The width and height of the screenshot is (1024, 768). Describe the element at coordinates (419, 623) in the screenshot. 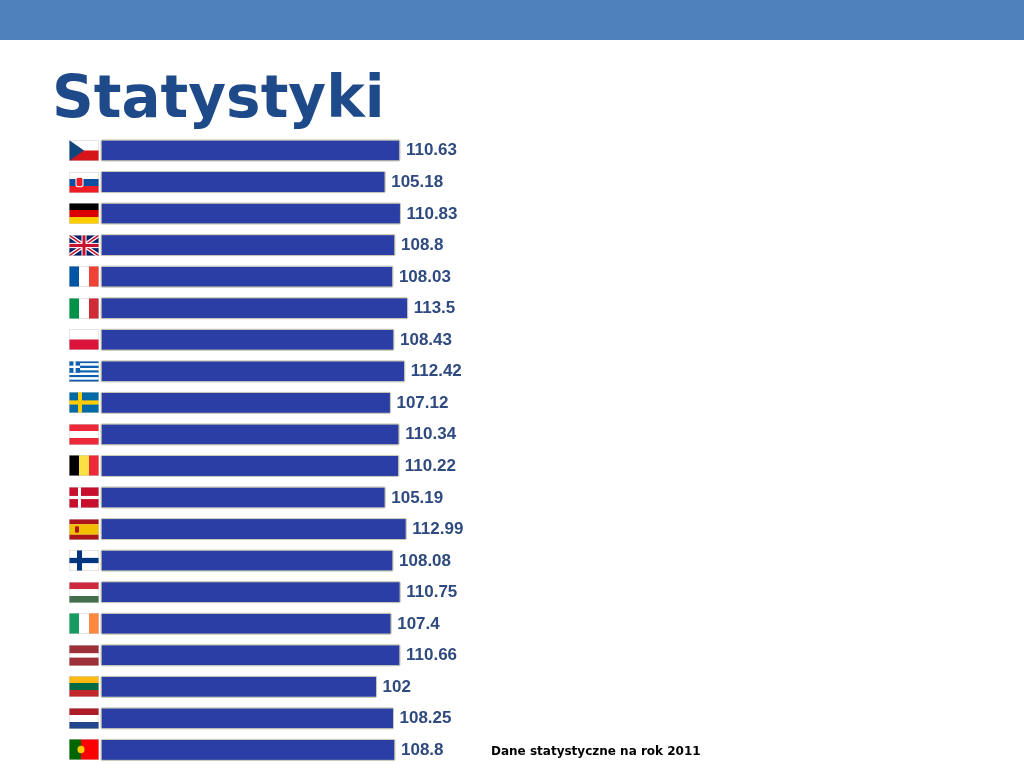

I see `data-label: 107.4` at that location.